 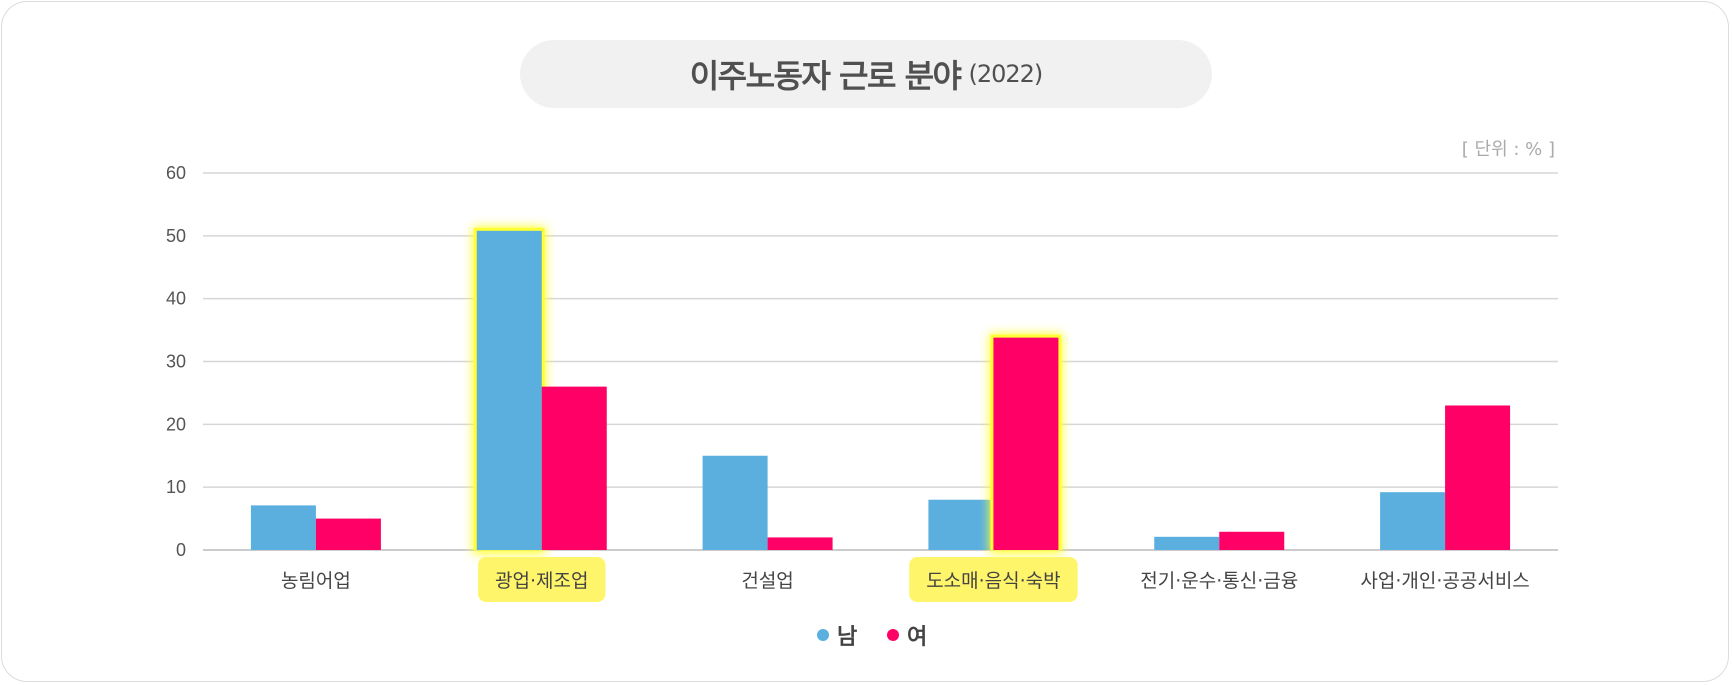 I want to click on legend-label: 여, so click(x=917, y=637).